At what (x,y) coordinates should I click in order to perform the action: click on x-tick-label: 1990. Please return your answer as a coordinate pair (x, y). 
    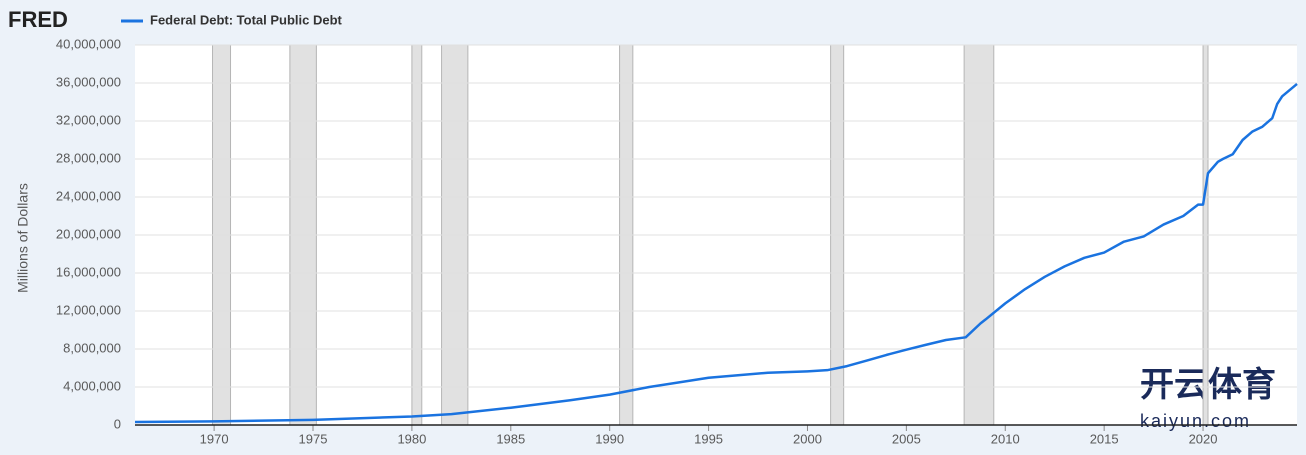
    Looking at the image, I should click on (609, 438).